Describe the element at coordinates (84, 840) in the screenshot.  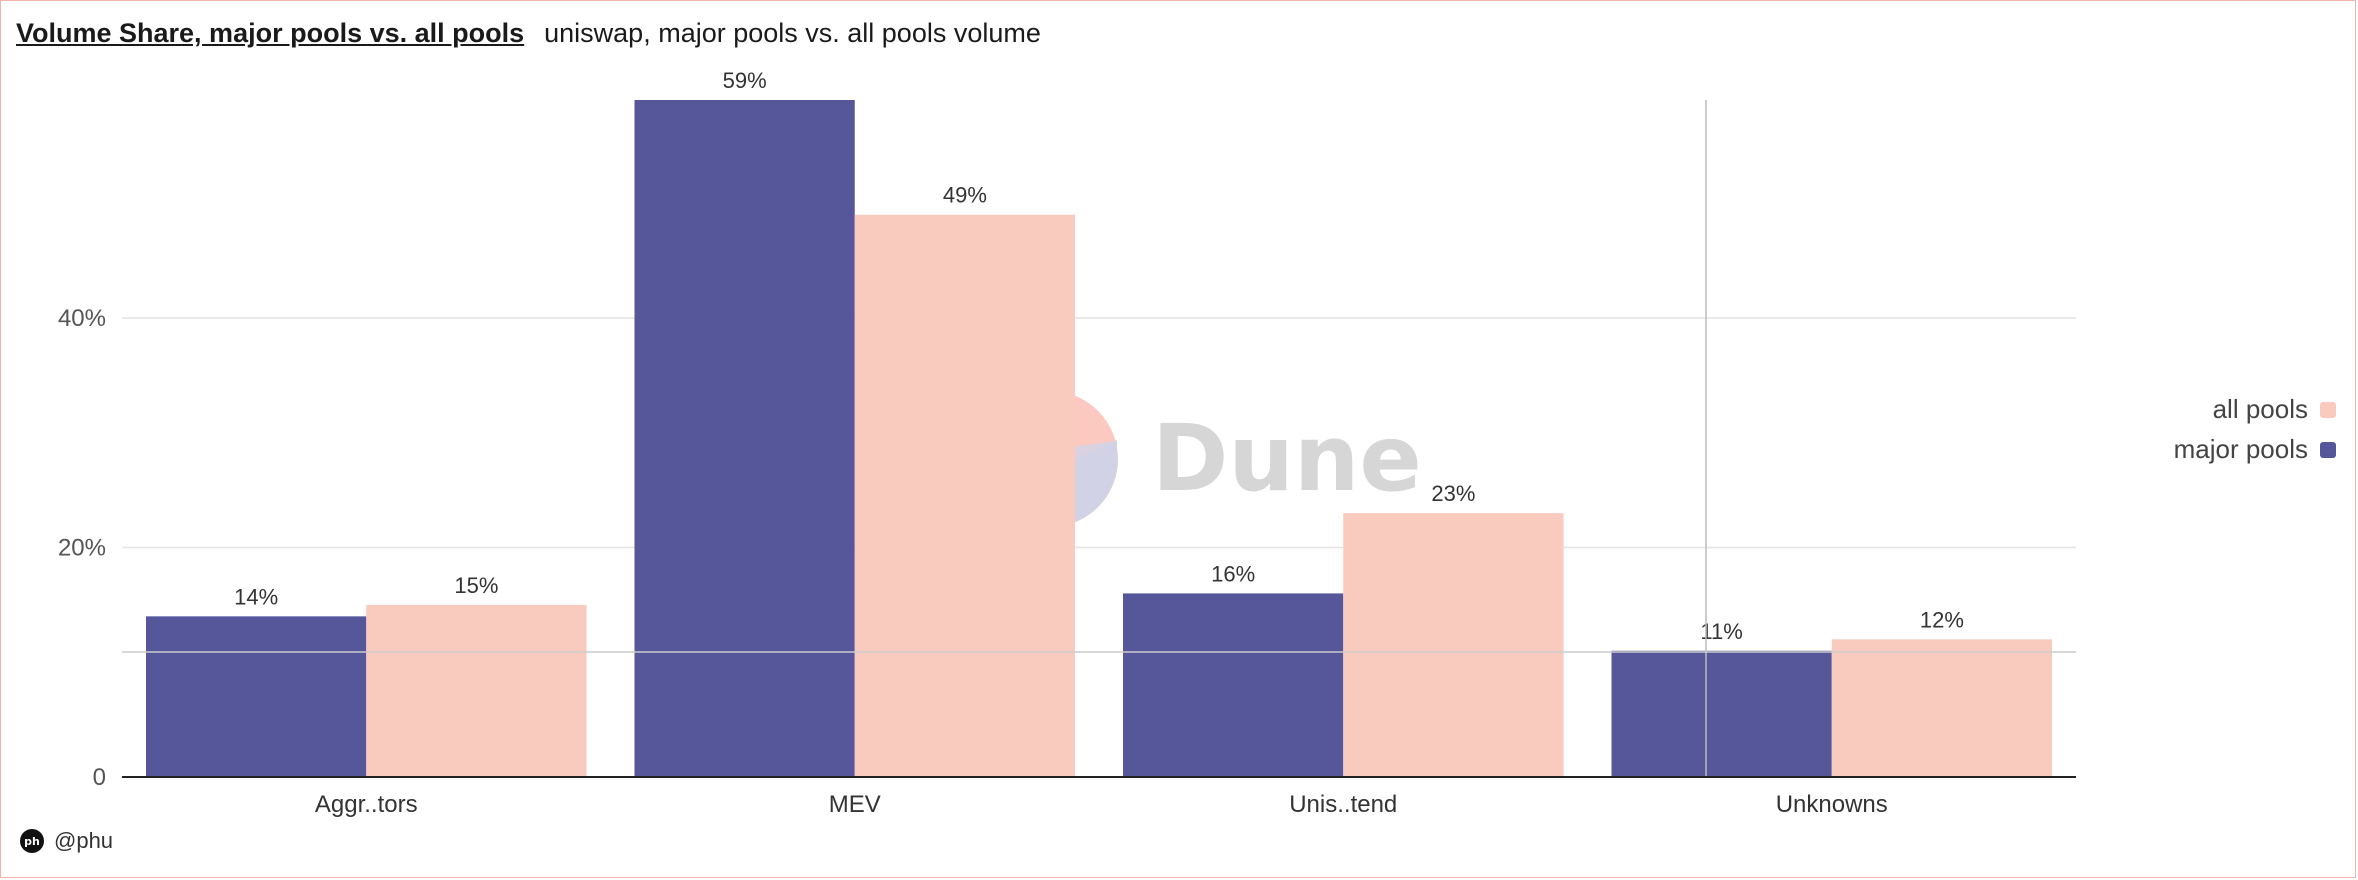
I see `author-name: @phu` at that location.